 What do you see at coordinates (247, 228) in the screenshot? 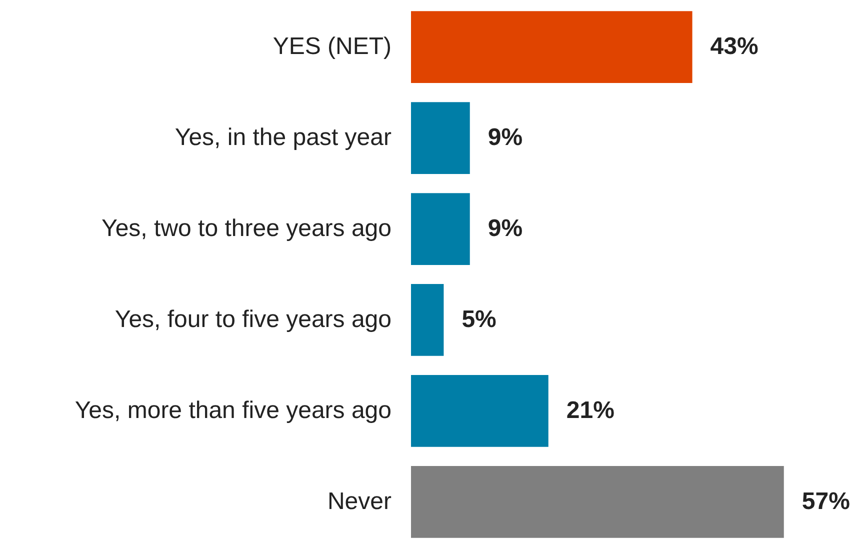
I see `y-tick-label: Yes, two to three years ago` at bounding box center [247, 228].